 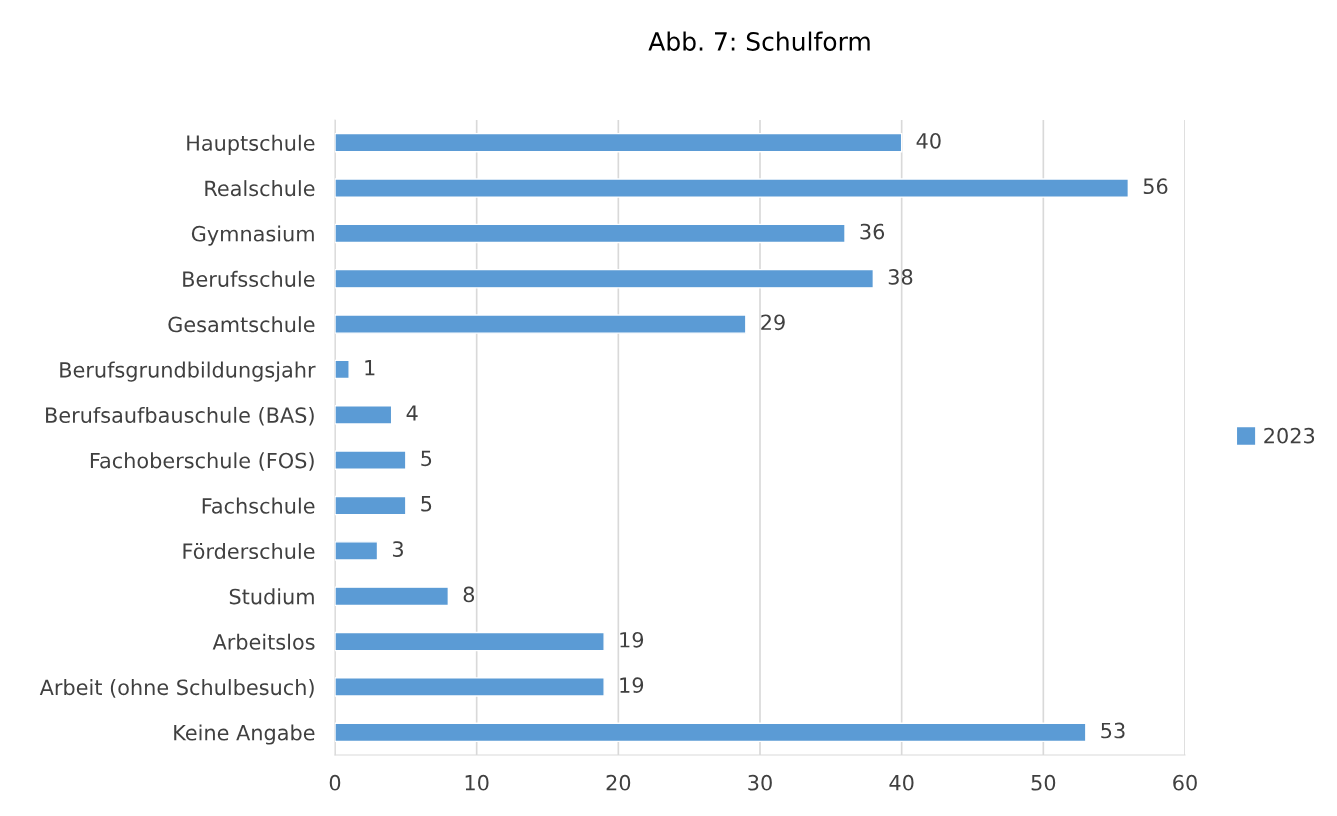 What do you see at coordinates (249, 278) in the screenshot?
I see `y-tick-label: Berufsschule` at bounding box center [249, 278].